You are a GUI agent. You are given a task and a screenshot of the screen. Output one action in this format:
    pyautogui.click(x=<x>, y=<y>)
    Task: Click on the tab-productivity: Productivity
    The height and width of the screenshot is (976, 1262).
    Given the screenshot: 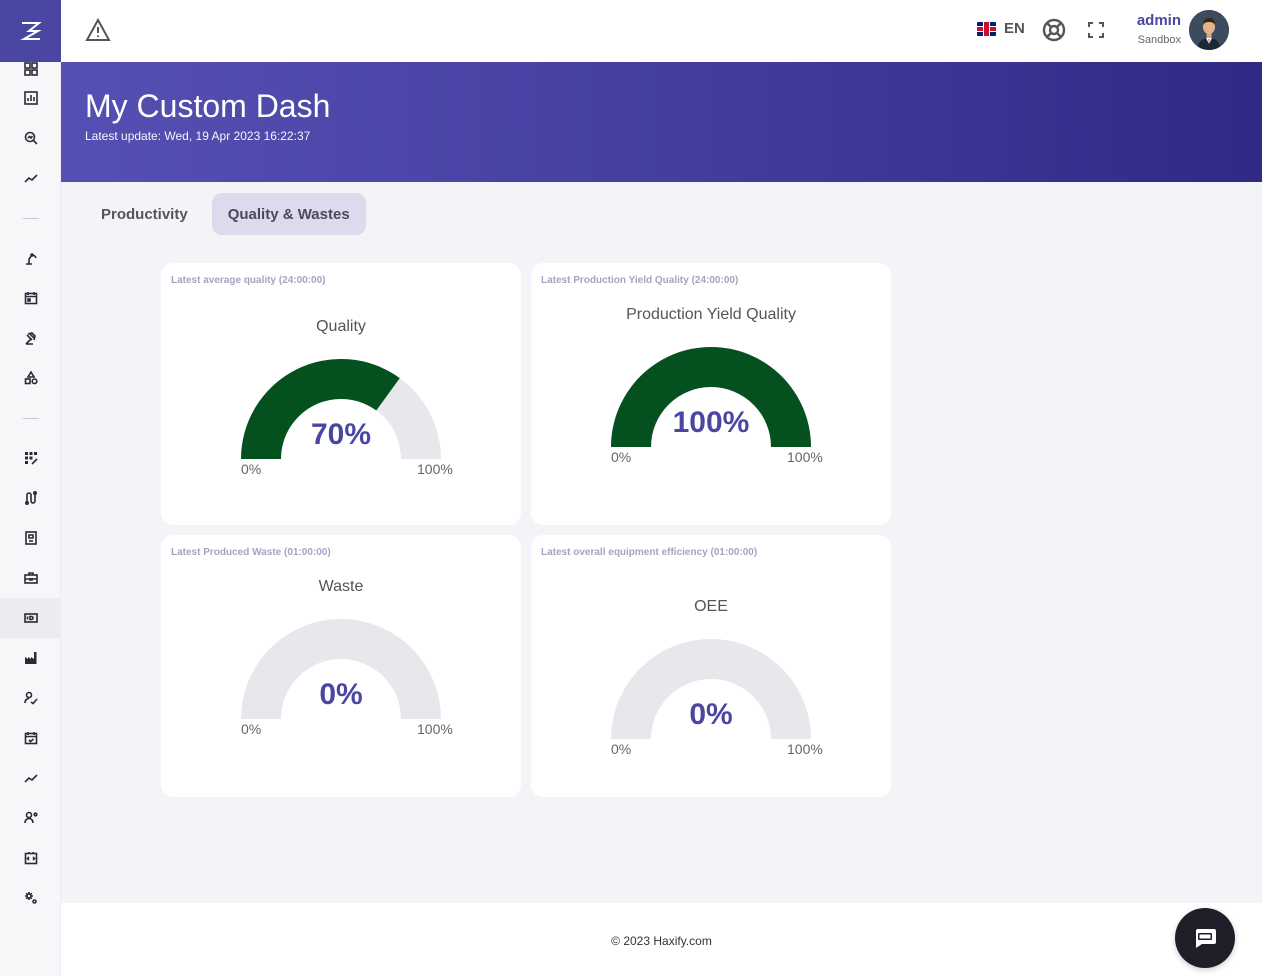 What is the action you would take?
    pyautogui.click(x=144, y=214)
    